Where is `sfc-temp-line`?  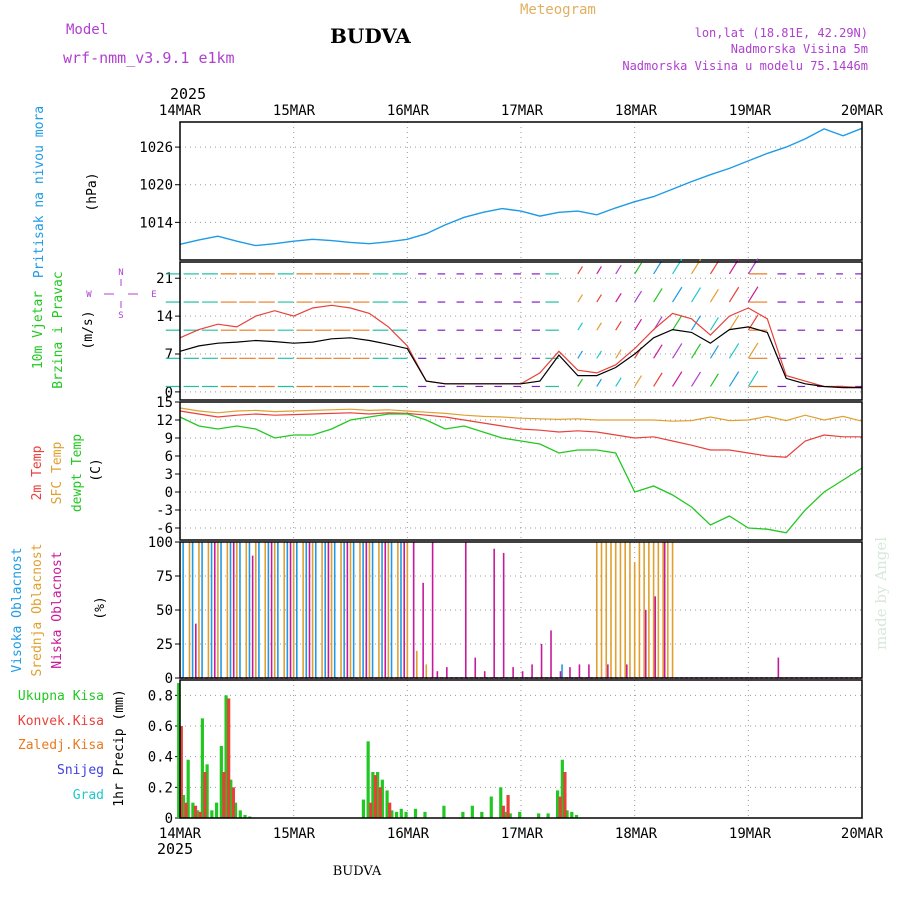 sfc-temp-line is located at coordinates (521, 414).